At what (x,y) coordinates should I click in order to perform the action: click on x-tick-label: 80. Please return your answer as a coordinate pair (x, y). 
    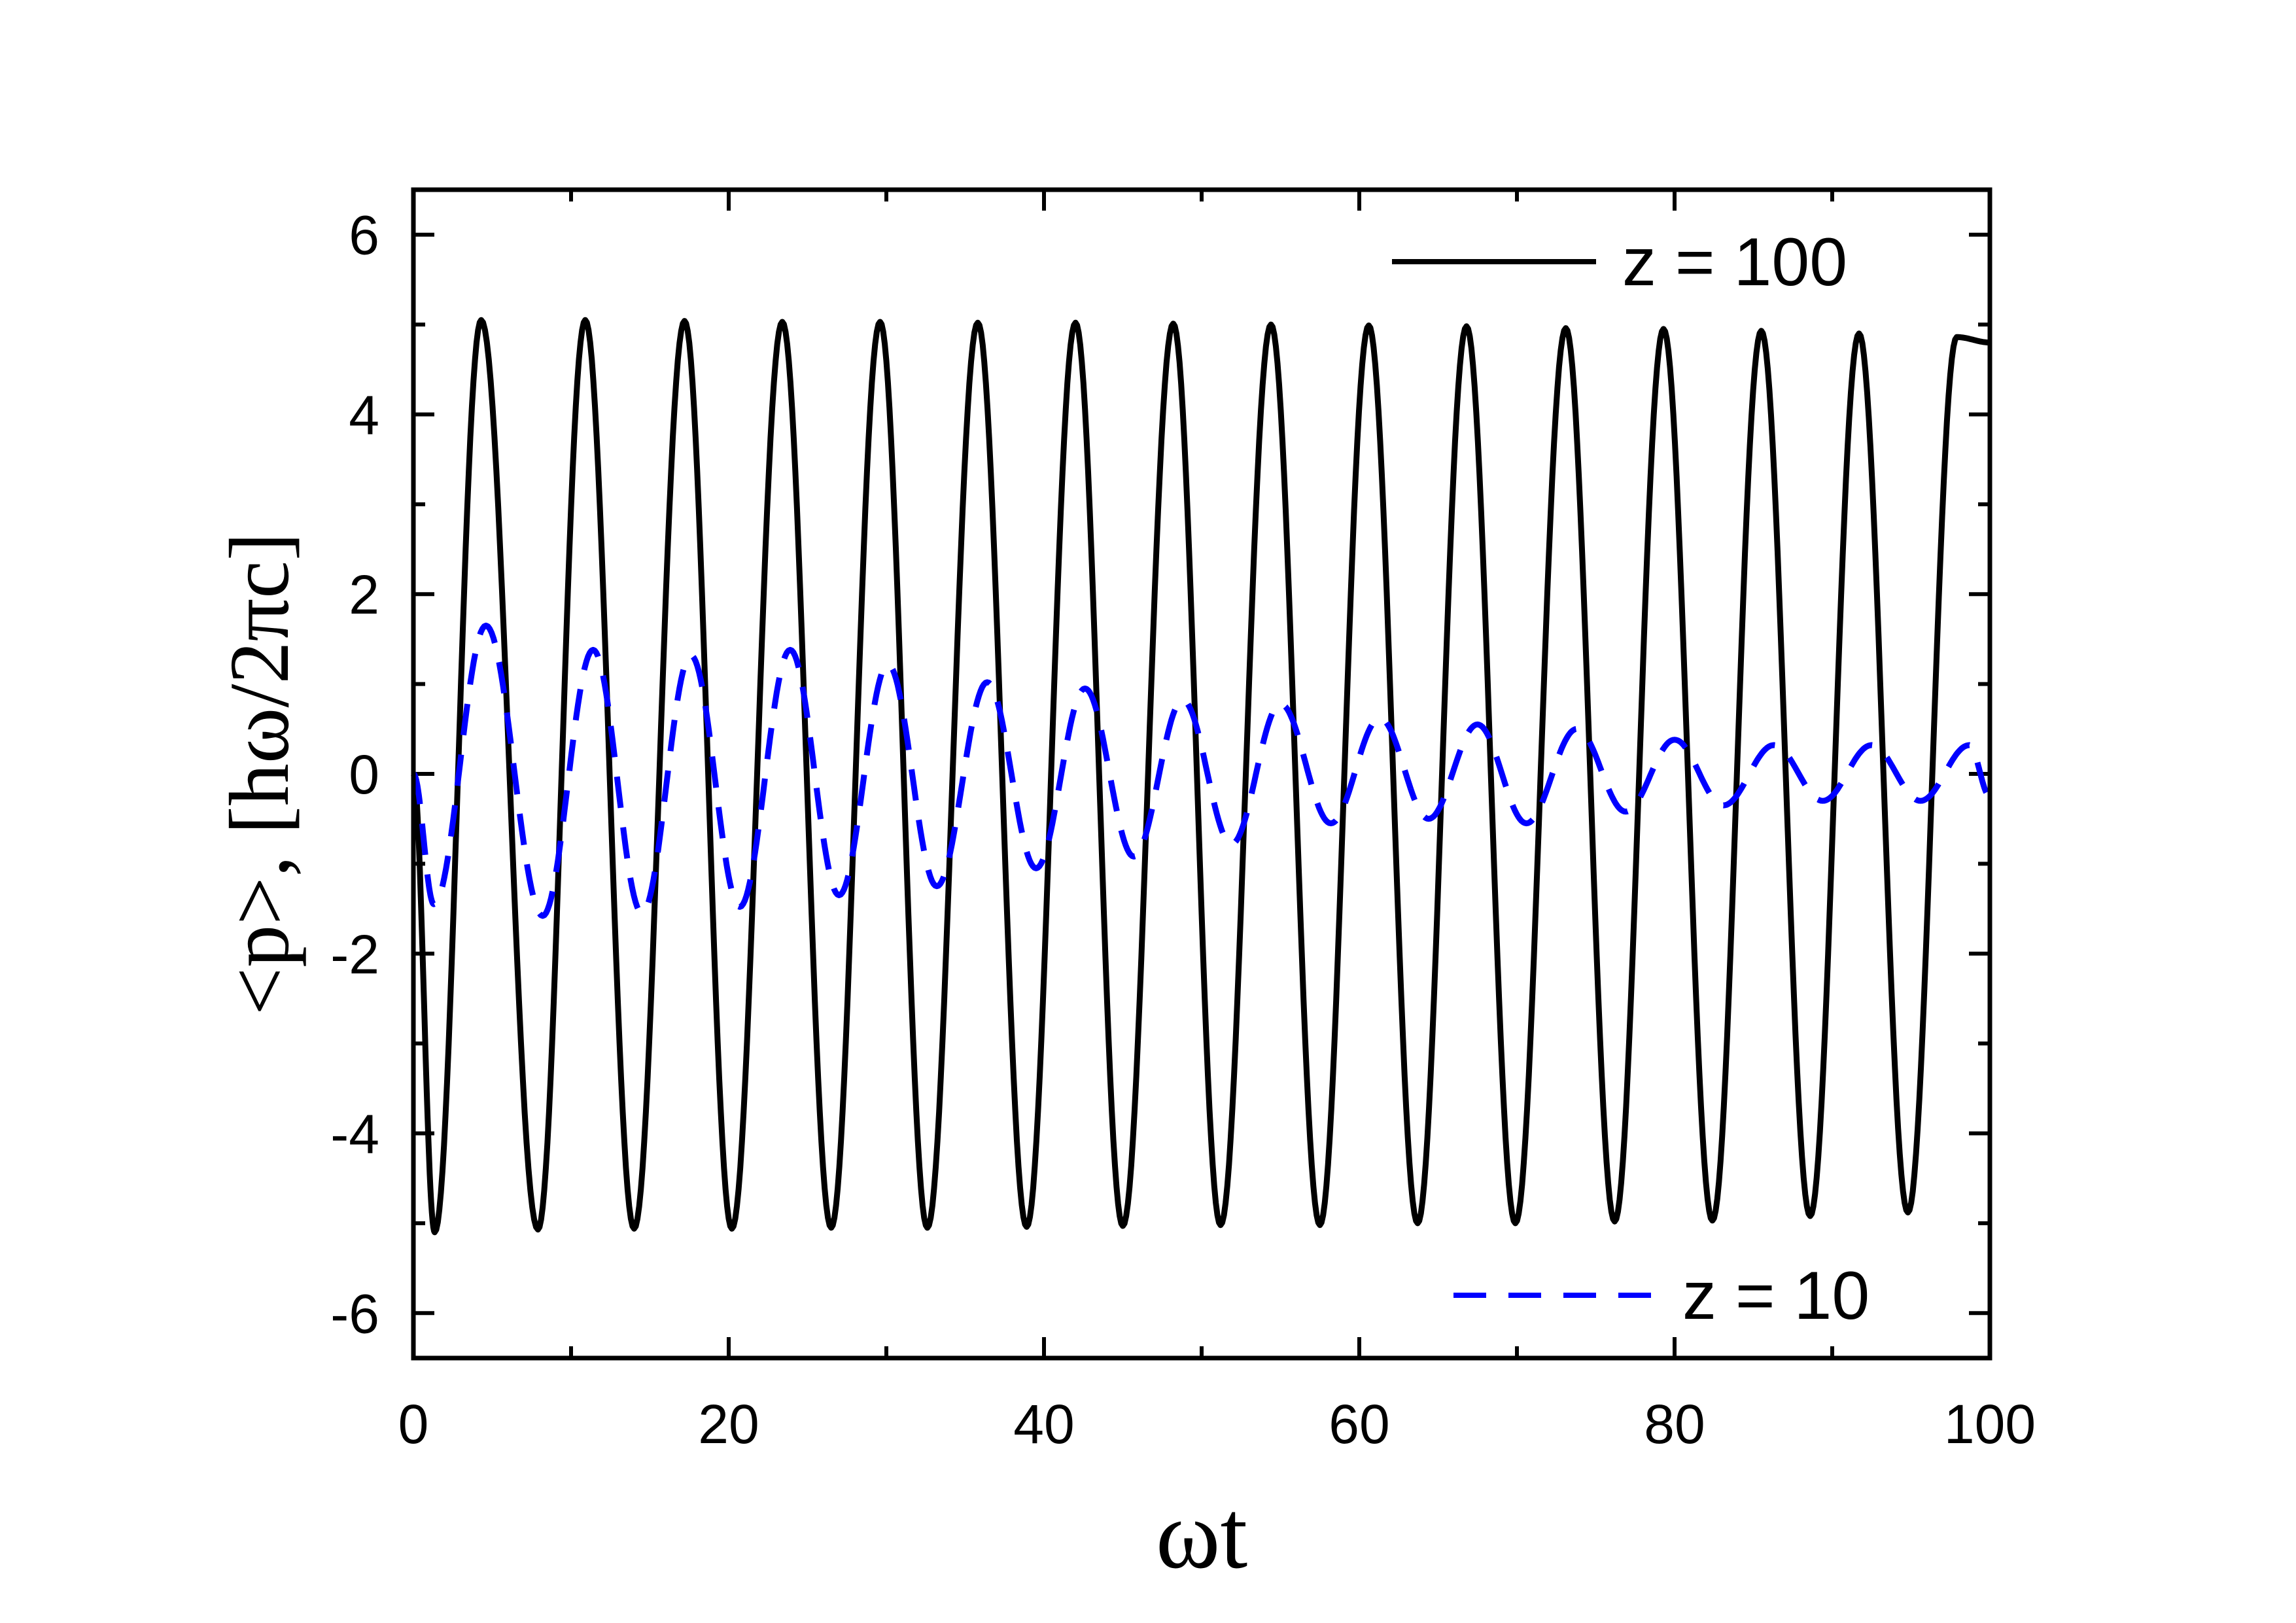
    Looking at the image, I should click on (1674, 1424).